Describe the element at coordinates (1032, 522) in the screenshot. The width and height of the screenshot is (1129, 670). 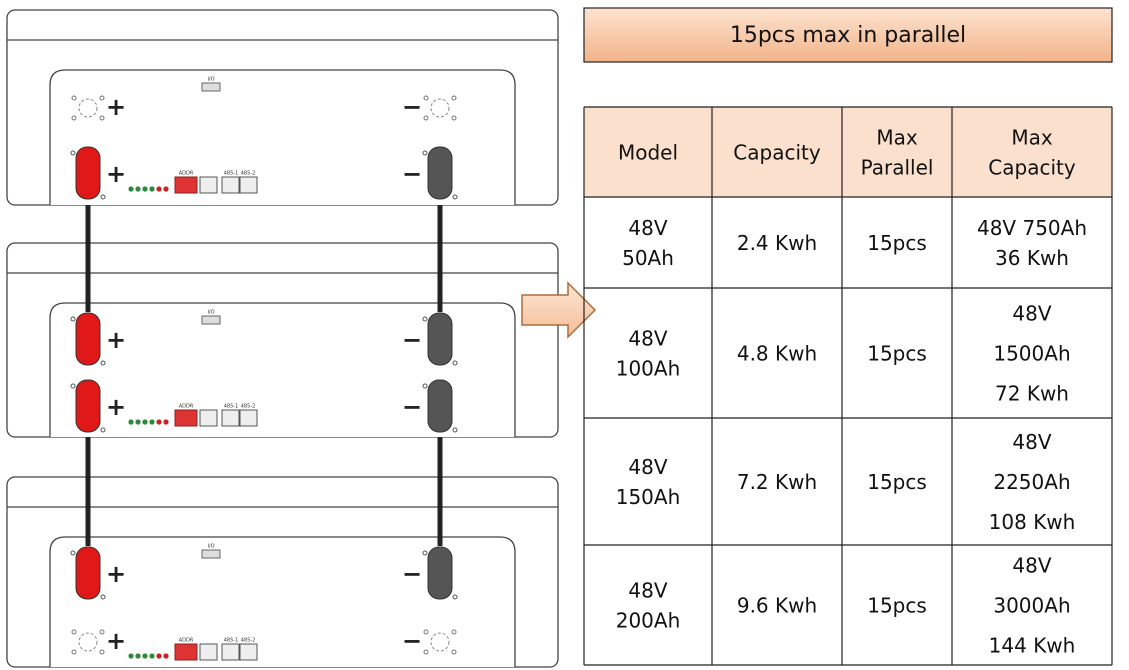
I see `cell-text: 108 Kwh` at that location.